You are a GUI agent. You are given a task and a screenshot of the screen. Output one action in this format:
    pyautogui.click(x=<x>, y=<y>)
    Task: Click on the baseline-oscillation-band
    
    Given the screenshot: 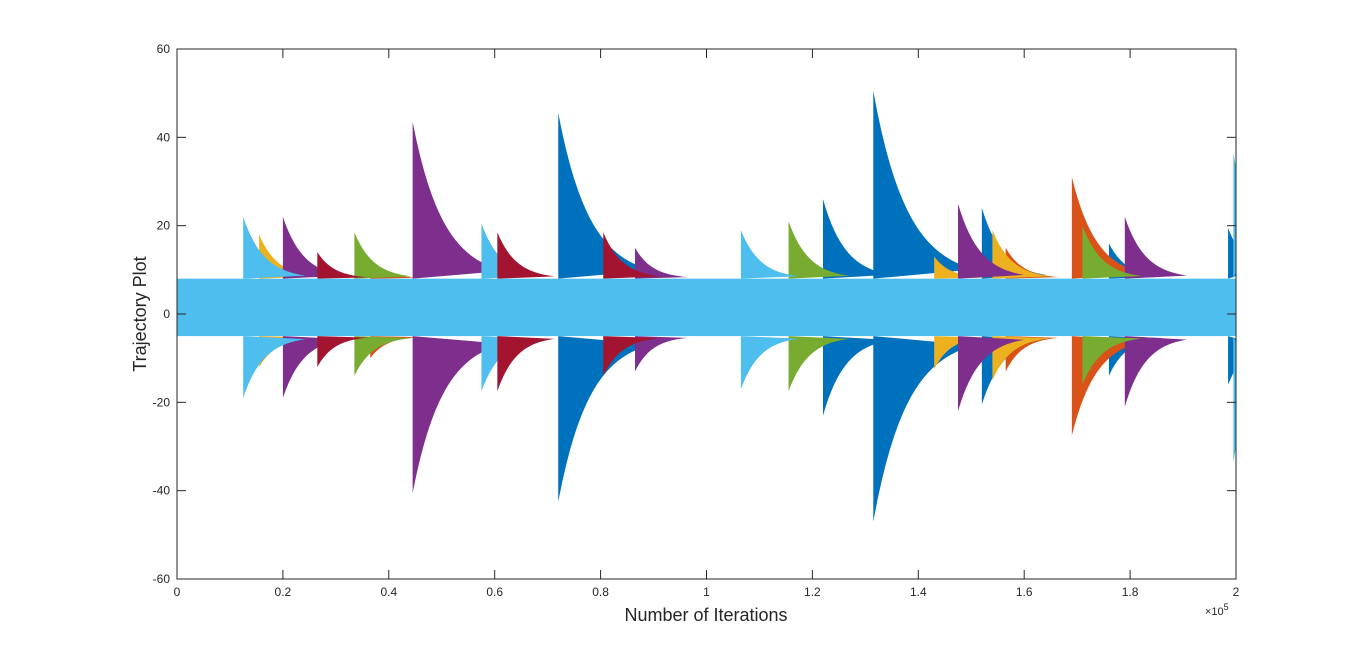 What is the action you would take?
    pyautogui.click(x=706, y=307)
    